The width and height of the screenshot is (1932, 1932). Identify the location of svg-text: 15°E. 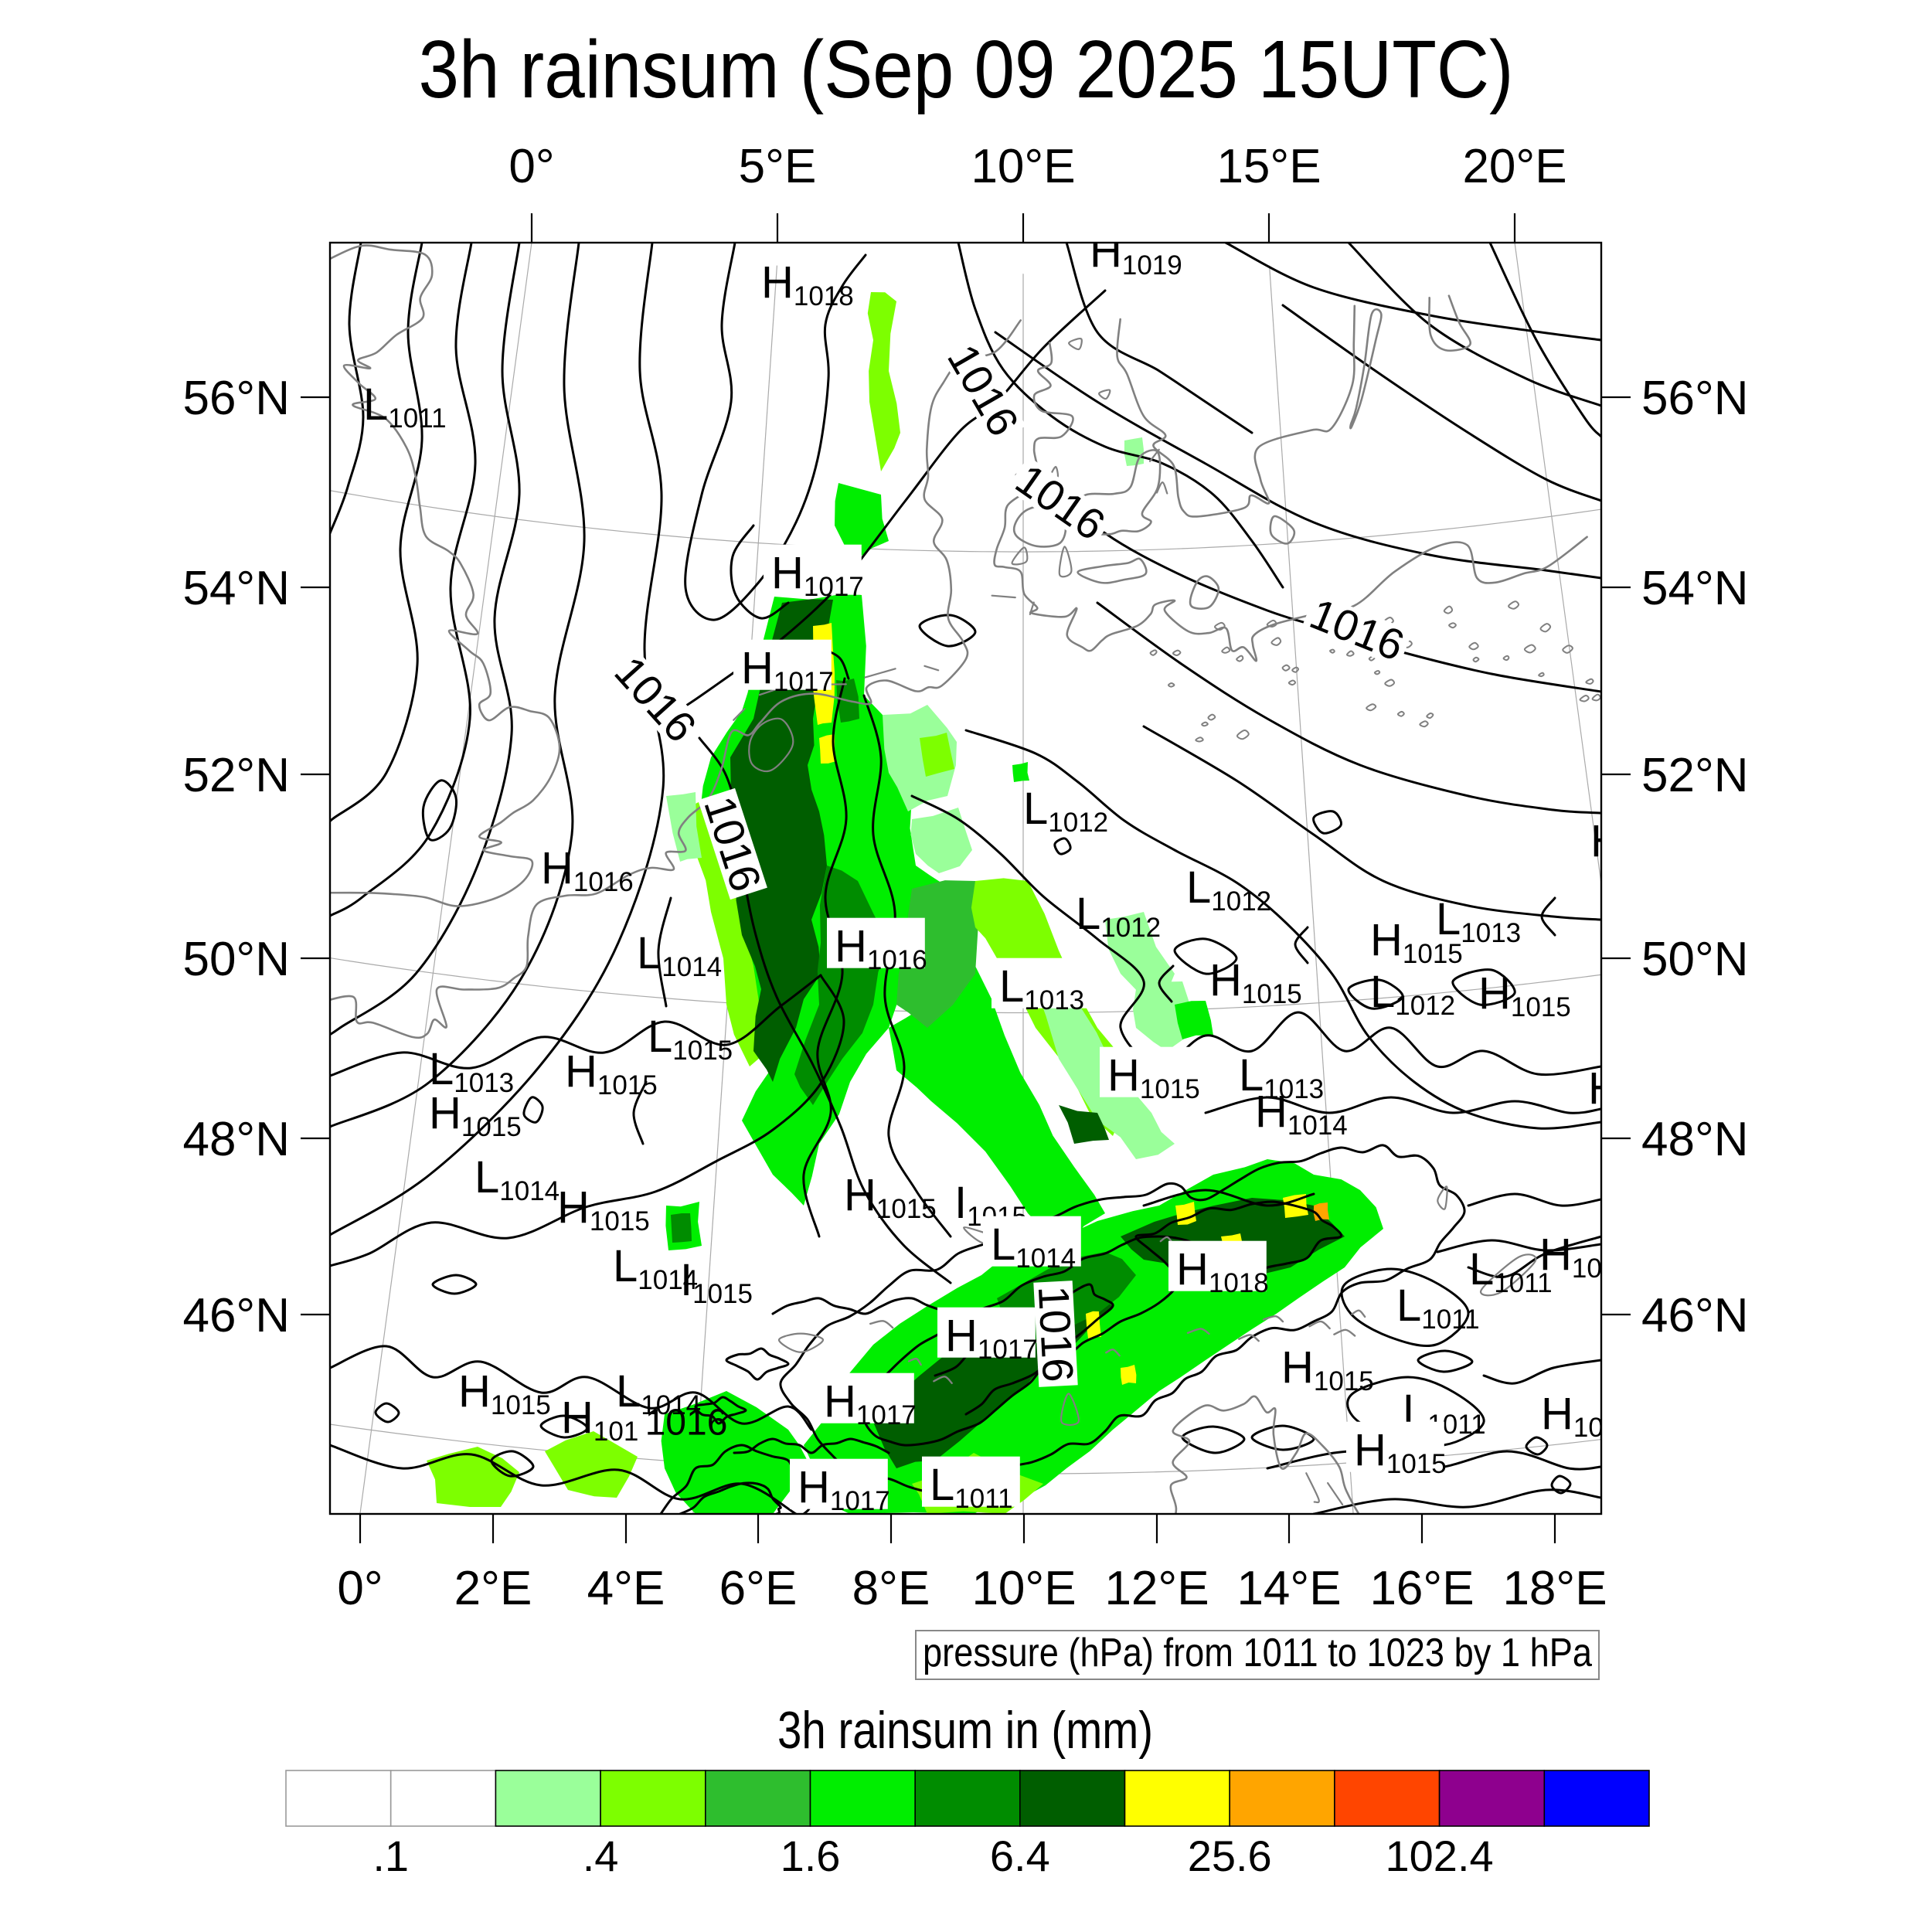
(1269, 167).